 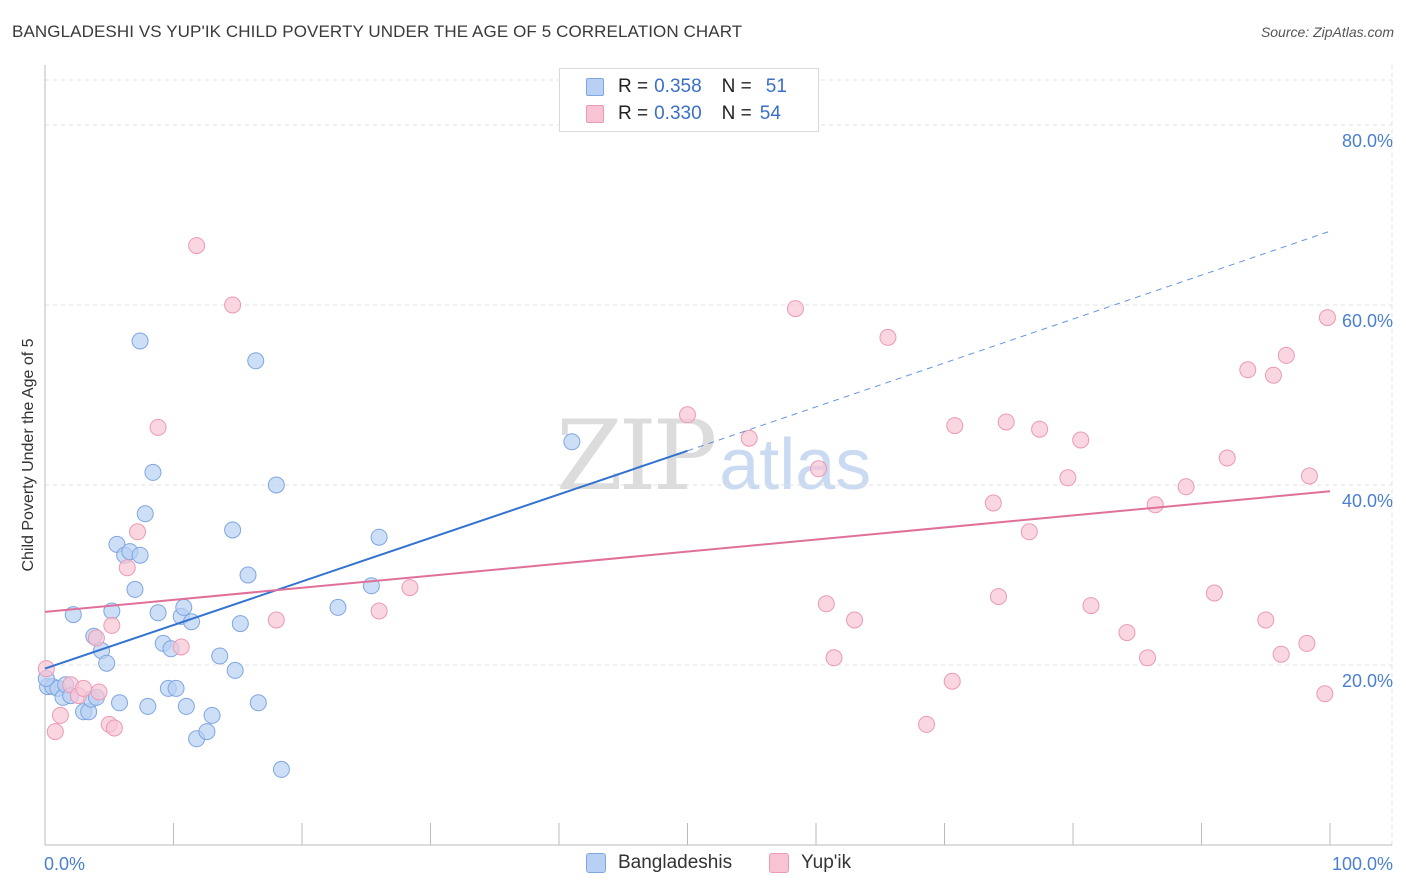 I want to click on bangladeshi-trend-extension, so click(x=1009, y=341).